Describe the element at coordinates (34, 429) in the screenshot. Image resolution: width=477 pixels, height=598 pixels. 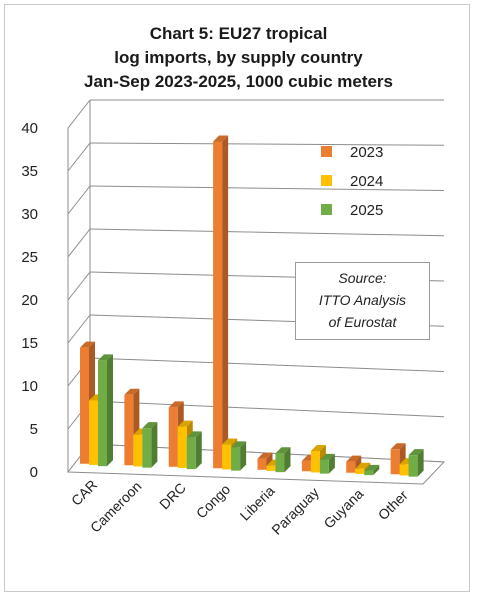
I see `y-tick-label: 5` at that location.